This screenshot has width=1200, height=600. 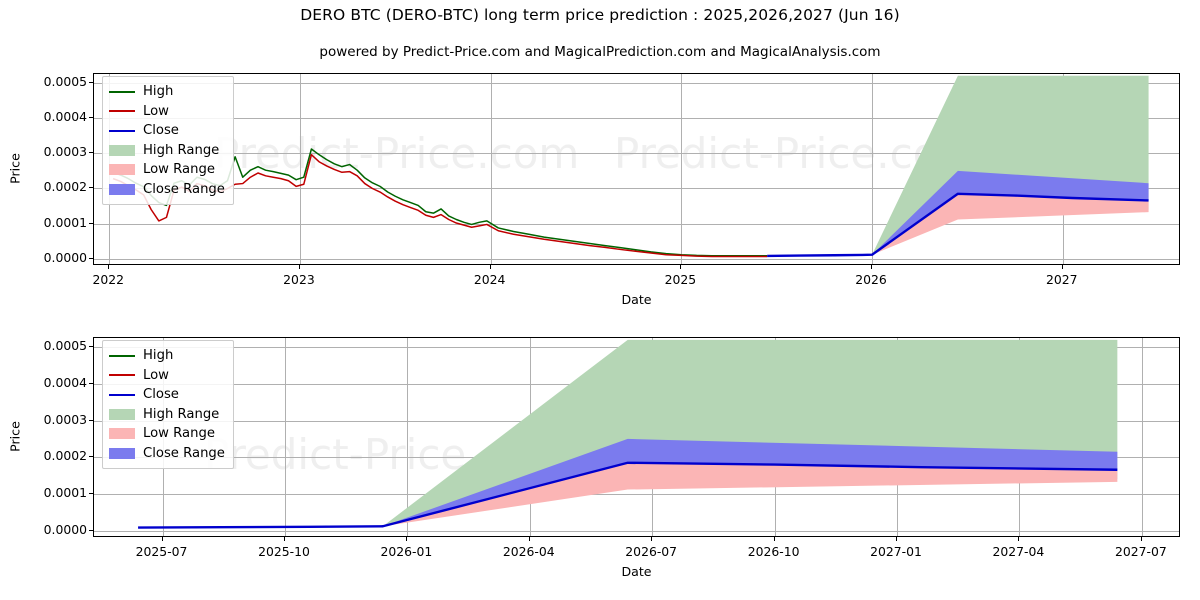 I want to click on range-band-close-range, so click(x=1010, y=212).